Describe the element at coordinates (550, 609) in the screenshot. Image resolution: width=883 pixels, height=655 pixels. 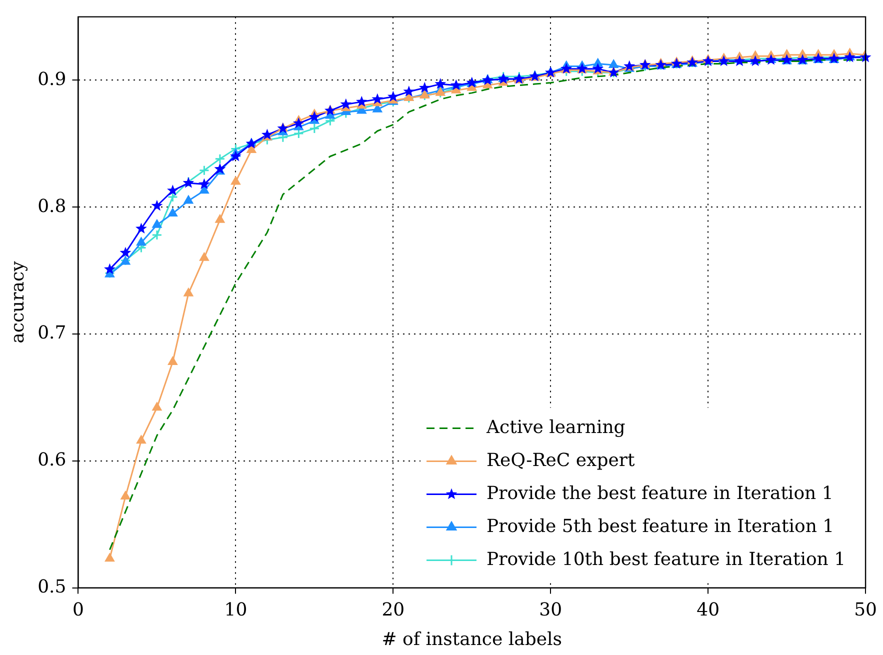
I see `x-tick-label: 30` at that location.